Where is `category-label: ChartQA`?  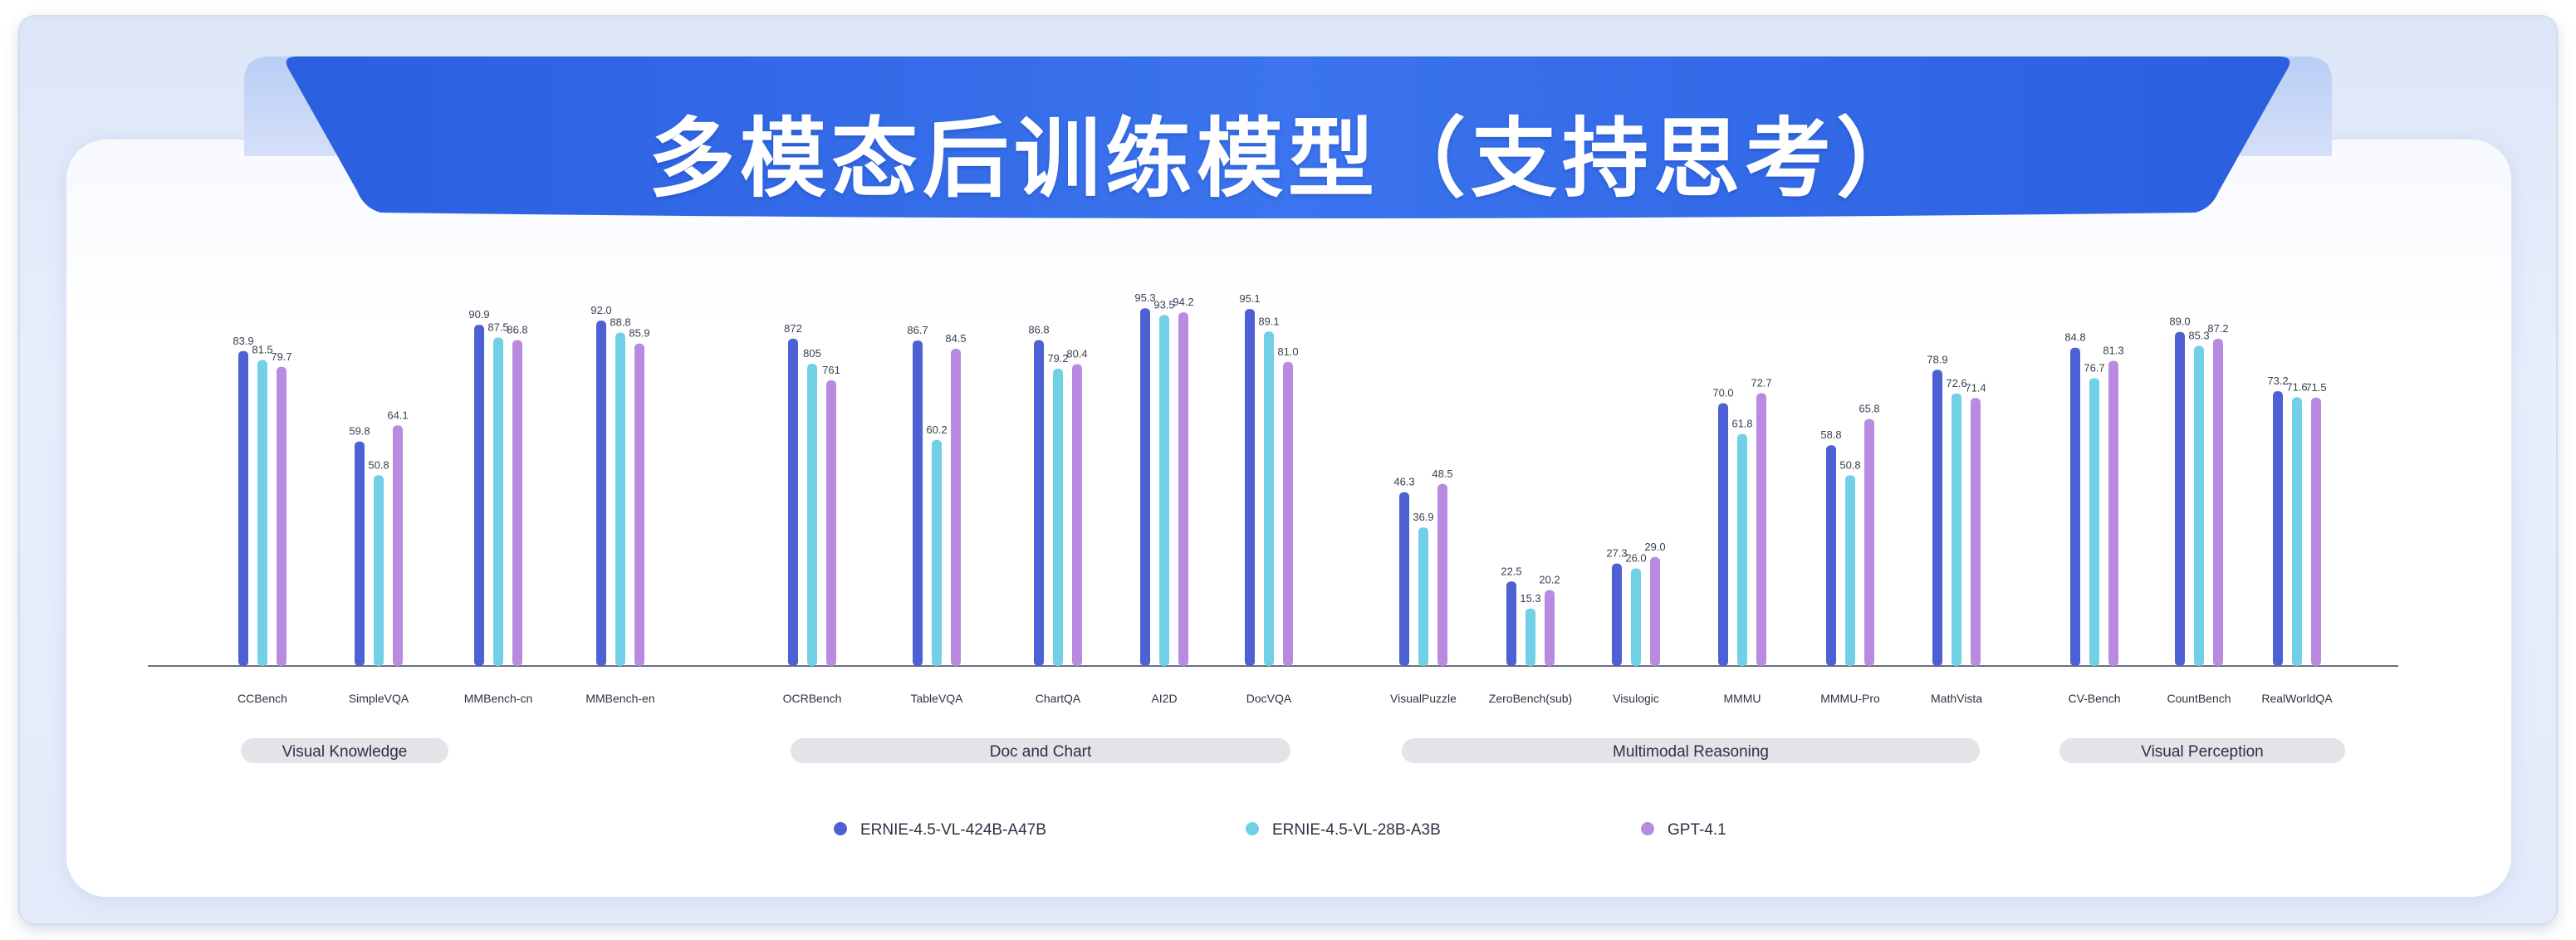 category-label: ChartQA is located at coordinates (1059, 698).